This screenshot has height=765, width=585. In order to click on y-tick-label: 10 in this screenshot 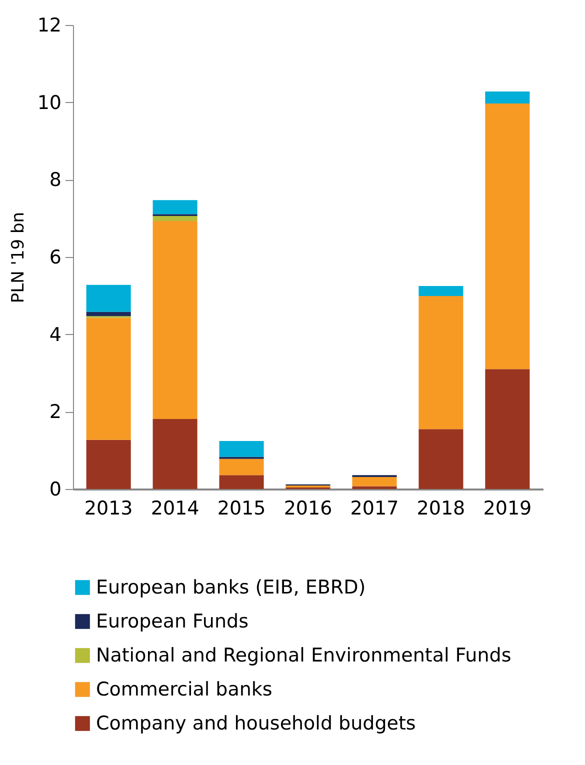, I will do `click(49, 103)`.